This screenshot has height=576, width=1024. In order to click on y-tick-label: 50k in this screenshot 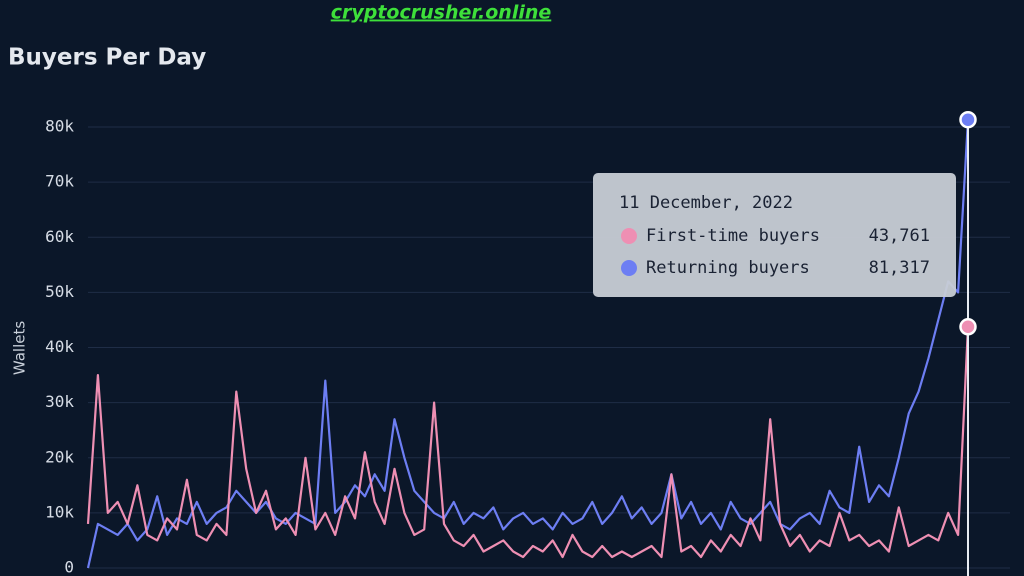, I will do `click(59, 291)`.